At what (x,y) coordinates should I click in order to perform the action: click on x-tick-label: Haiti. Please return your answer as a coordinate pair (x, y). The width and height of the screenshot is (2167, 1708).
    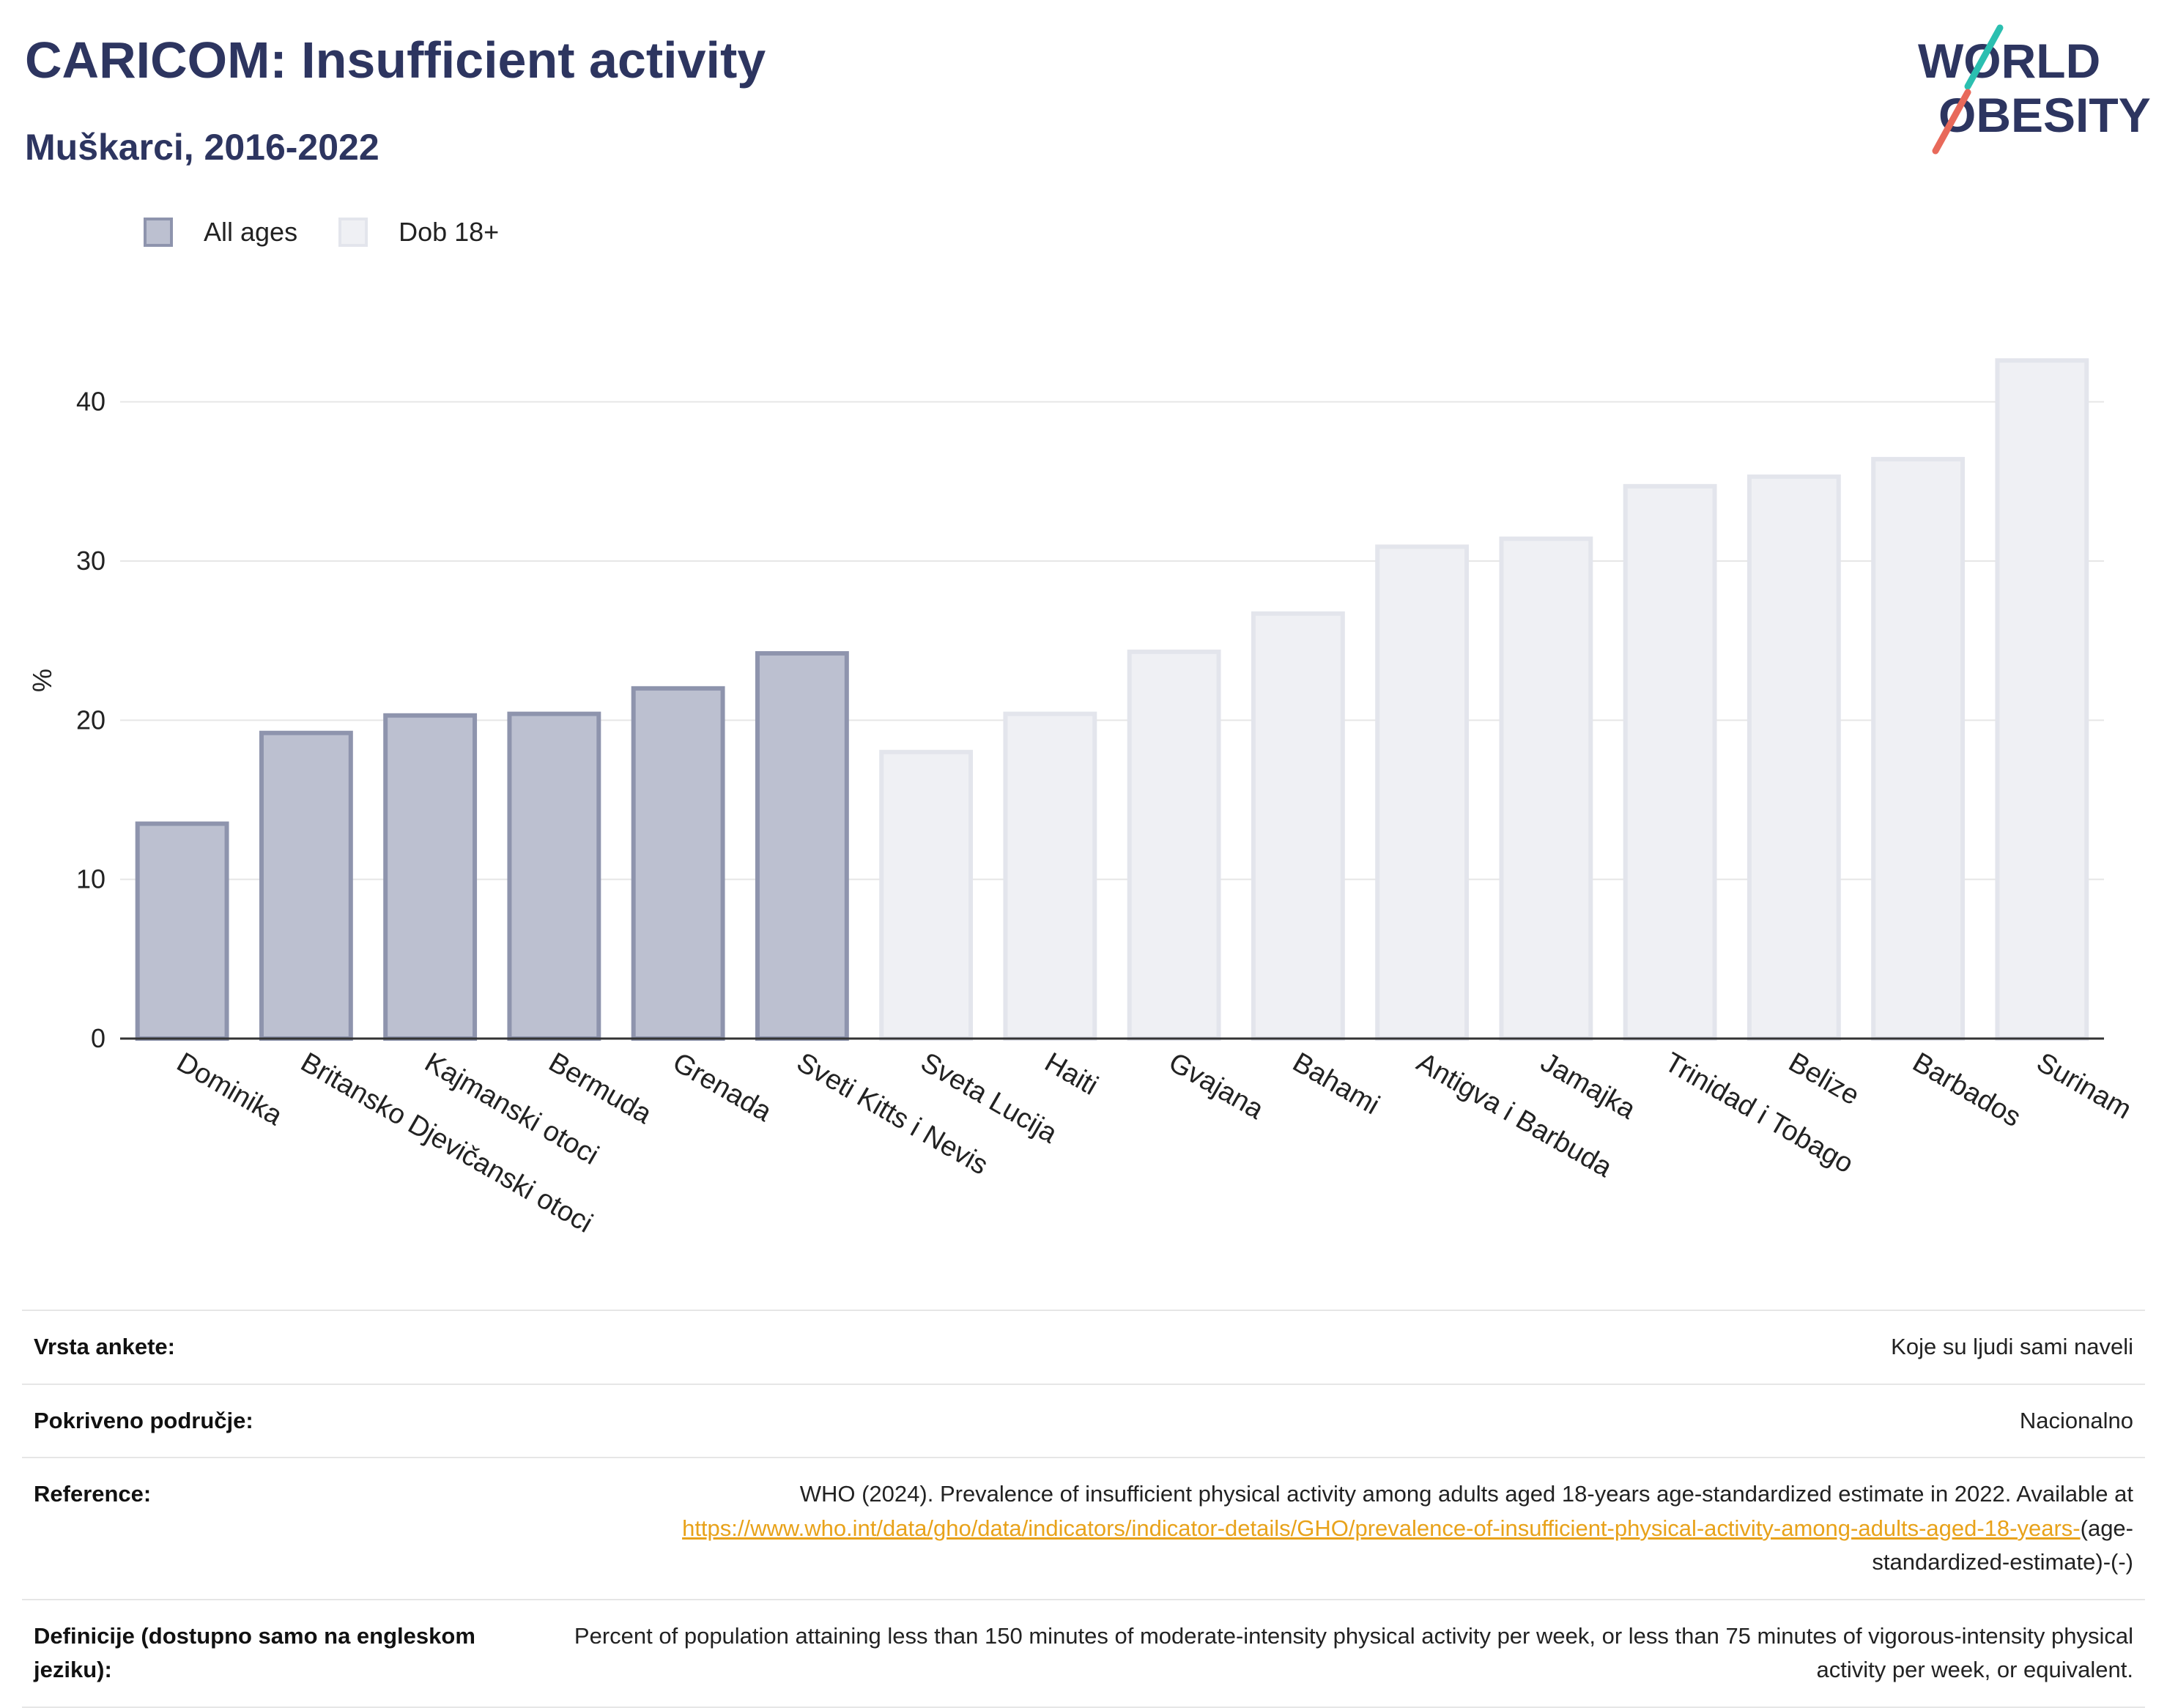
    Looking at the image, I should click on (1071, 1074).